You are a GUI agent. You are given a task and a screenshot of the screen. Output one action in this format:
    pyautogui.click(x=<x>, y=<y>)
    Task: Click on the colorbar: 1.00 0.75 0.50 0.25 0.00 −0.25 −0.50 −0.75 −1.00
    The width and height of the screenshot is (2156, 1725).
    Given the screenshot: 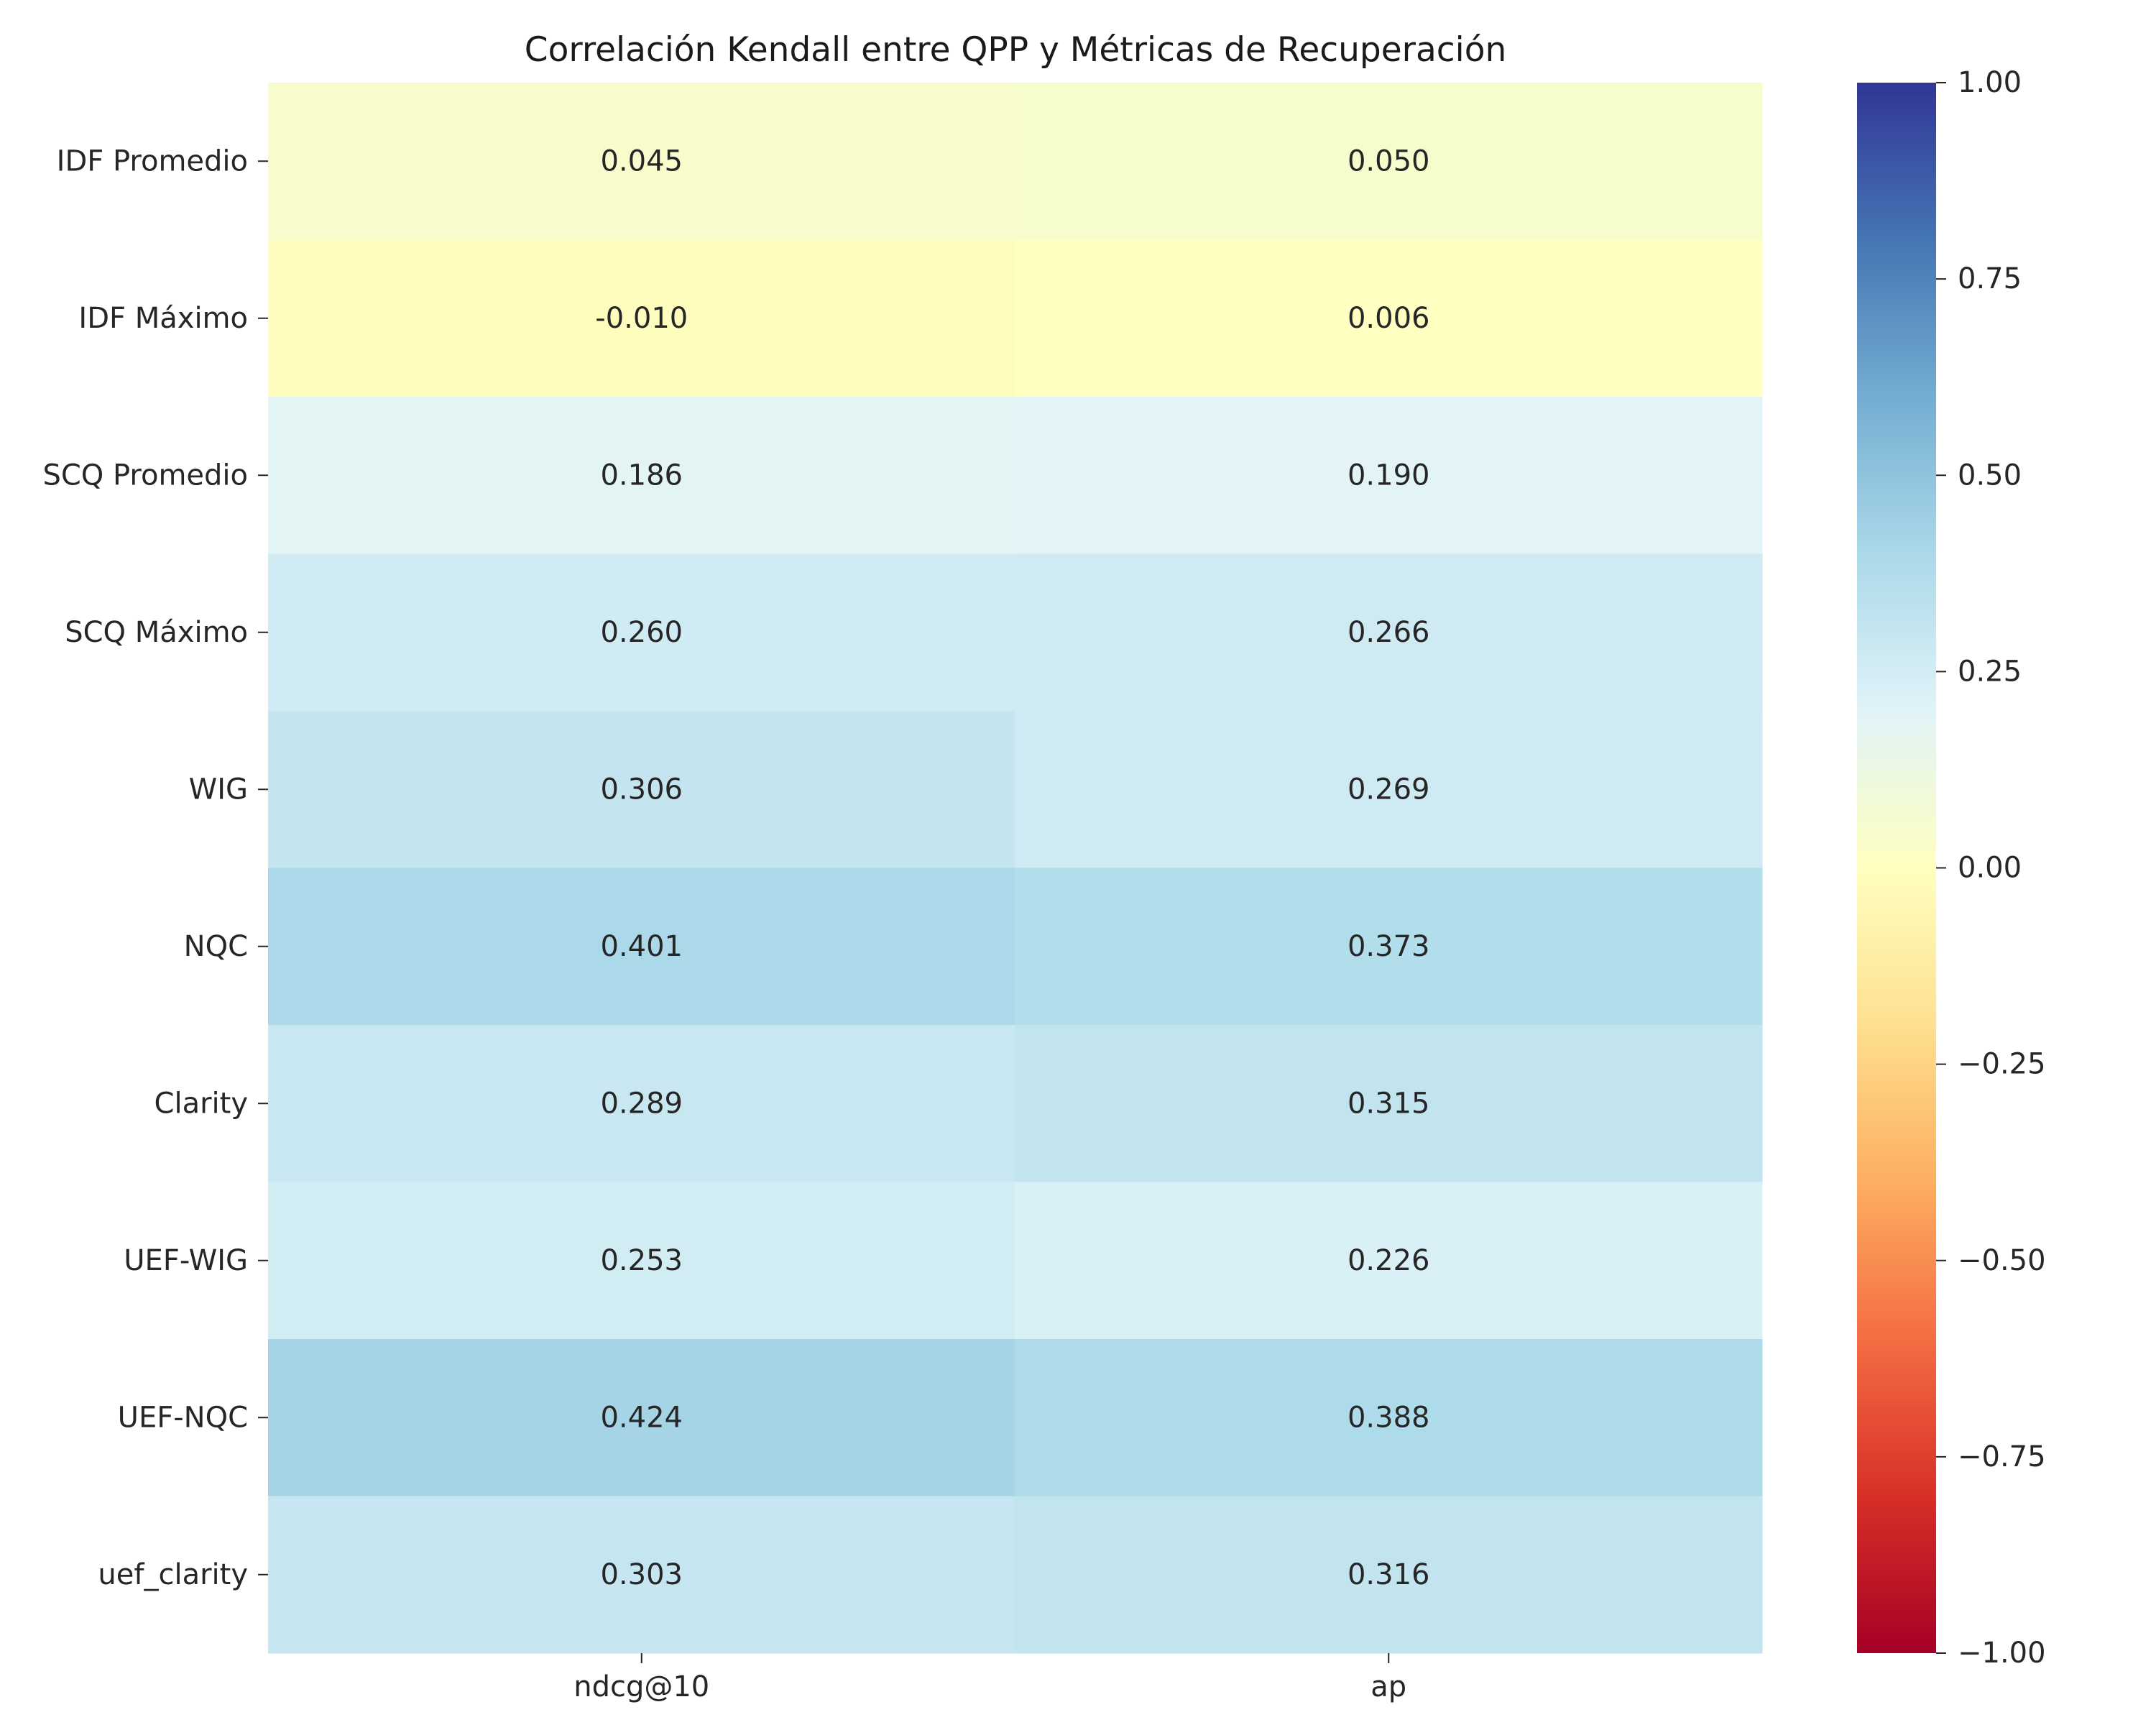 What is the action you would take?
    pyautogui.click(x=1951, y=868)
    